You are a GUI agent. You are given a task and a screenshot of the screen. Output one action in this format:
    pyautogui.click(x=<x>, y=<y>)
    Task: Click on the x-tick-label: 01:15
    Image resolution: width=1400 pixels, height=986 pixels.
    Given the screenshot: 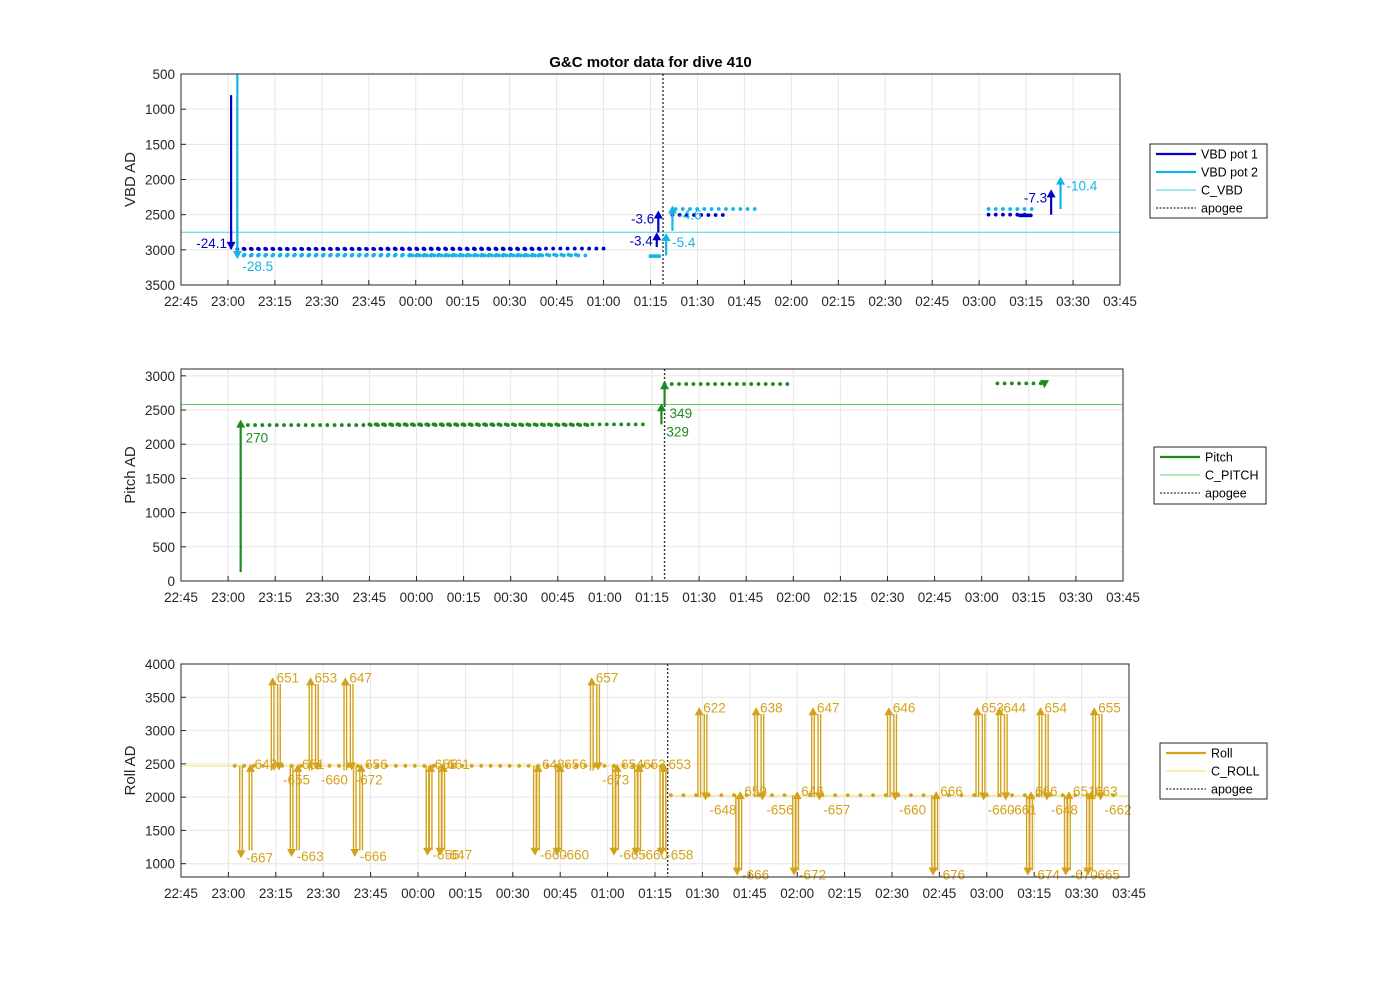 What is the action you would take?
    pyautogui.click(x=655, y=893)
    